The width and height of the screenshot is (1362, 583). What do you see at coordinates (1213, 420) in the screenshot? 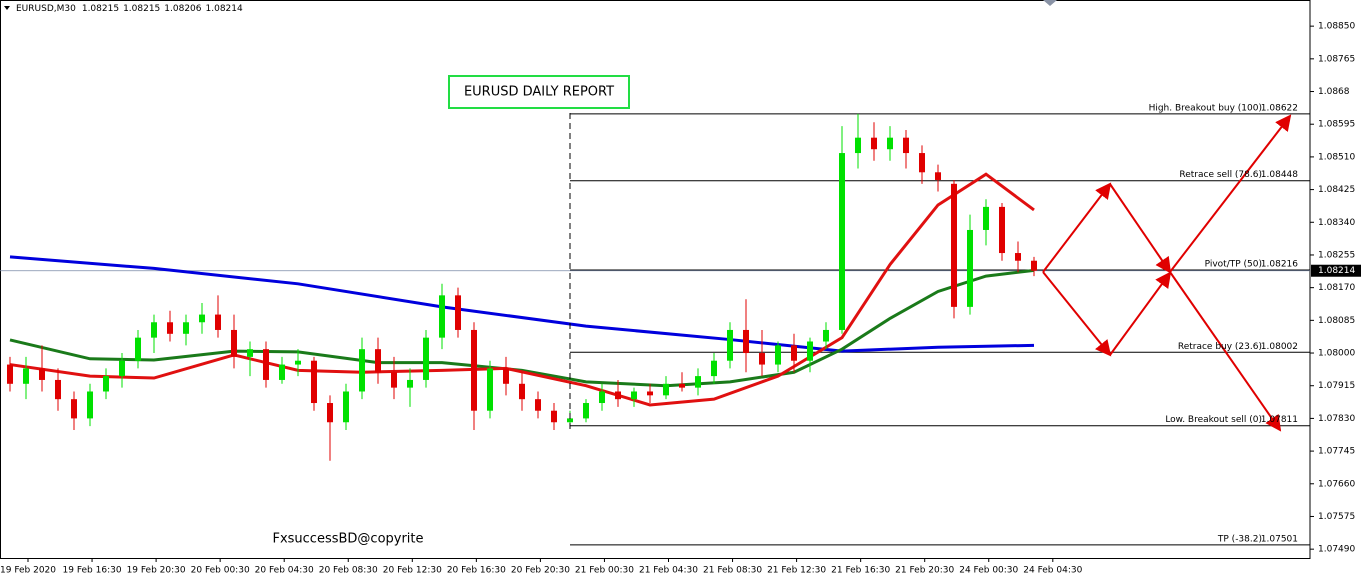
I see `level-label: Low. Breakout sell (0)` at bounding box center [1213, 420].